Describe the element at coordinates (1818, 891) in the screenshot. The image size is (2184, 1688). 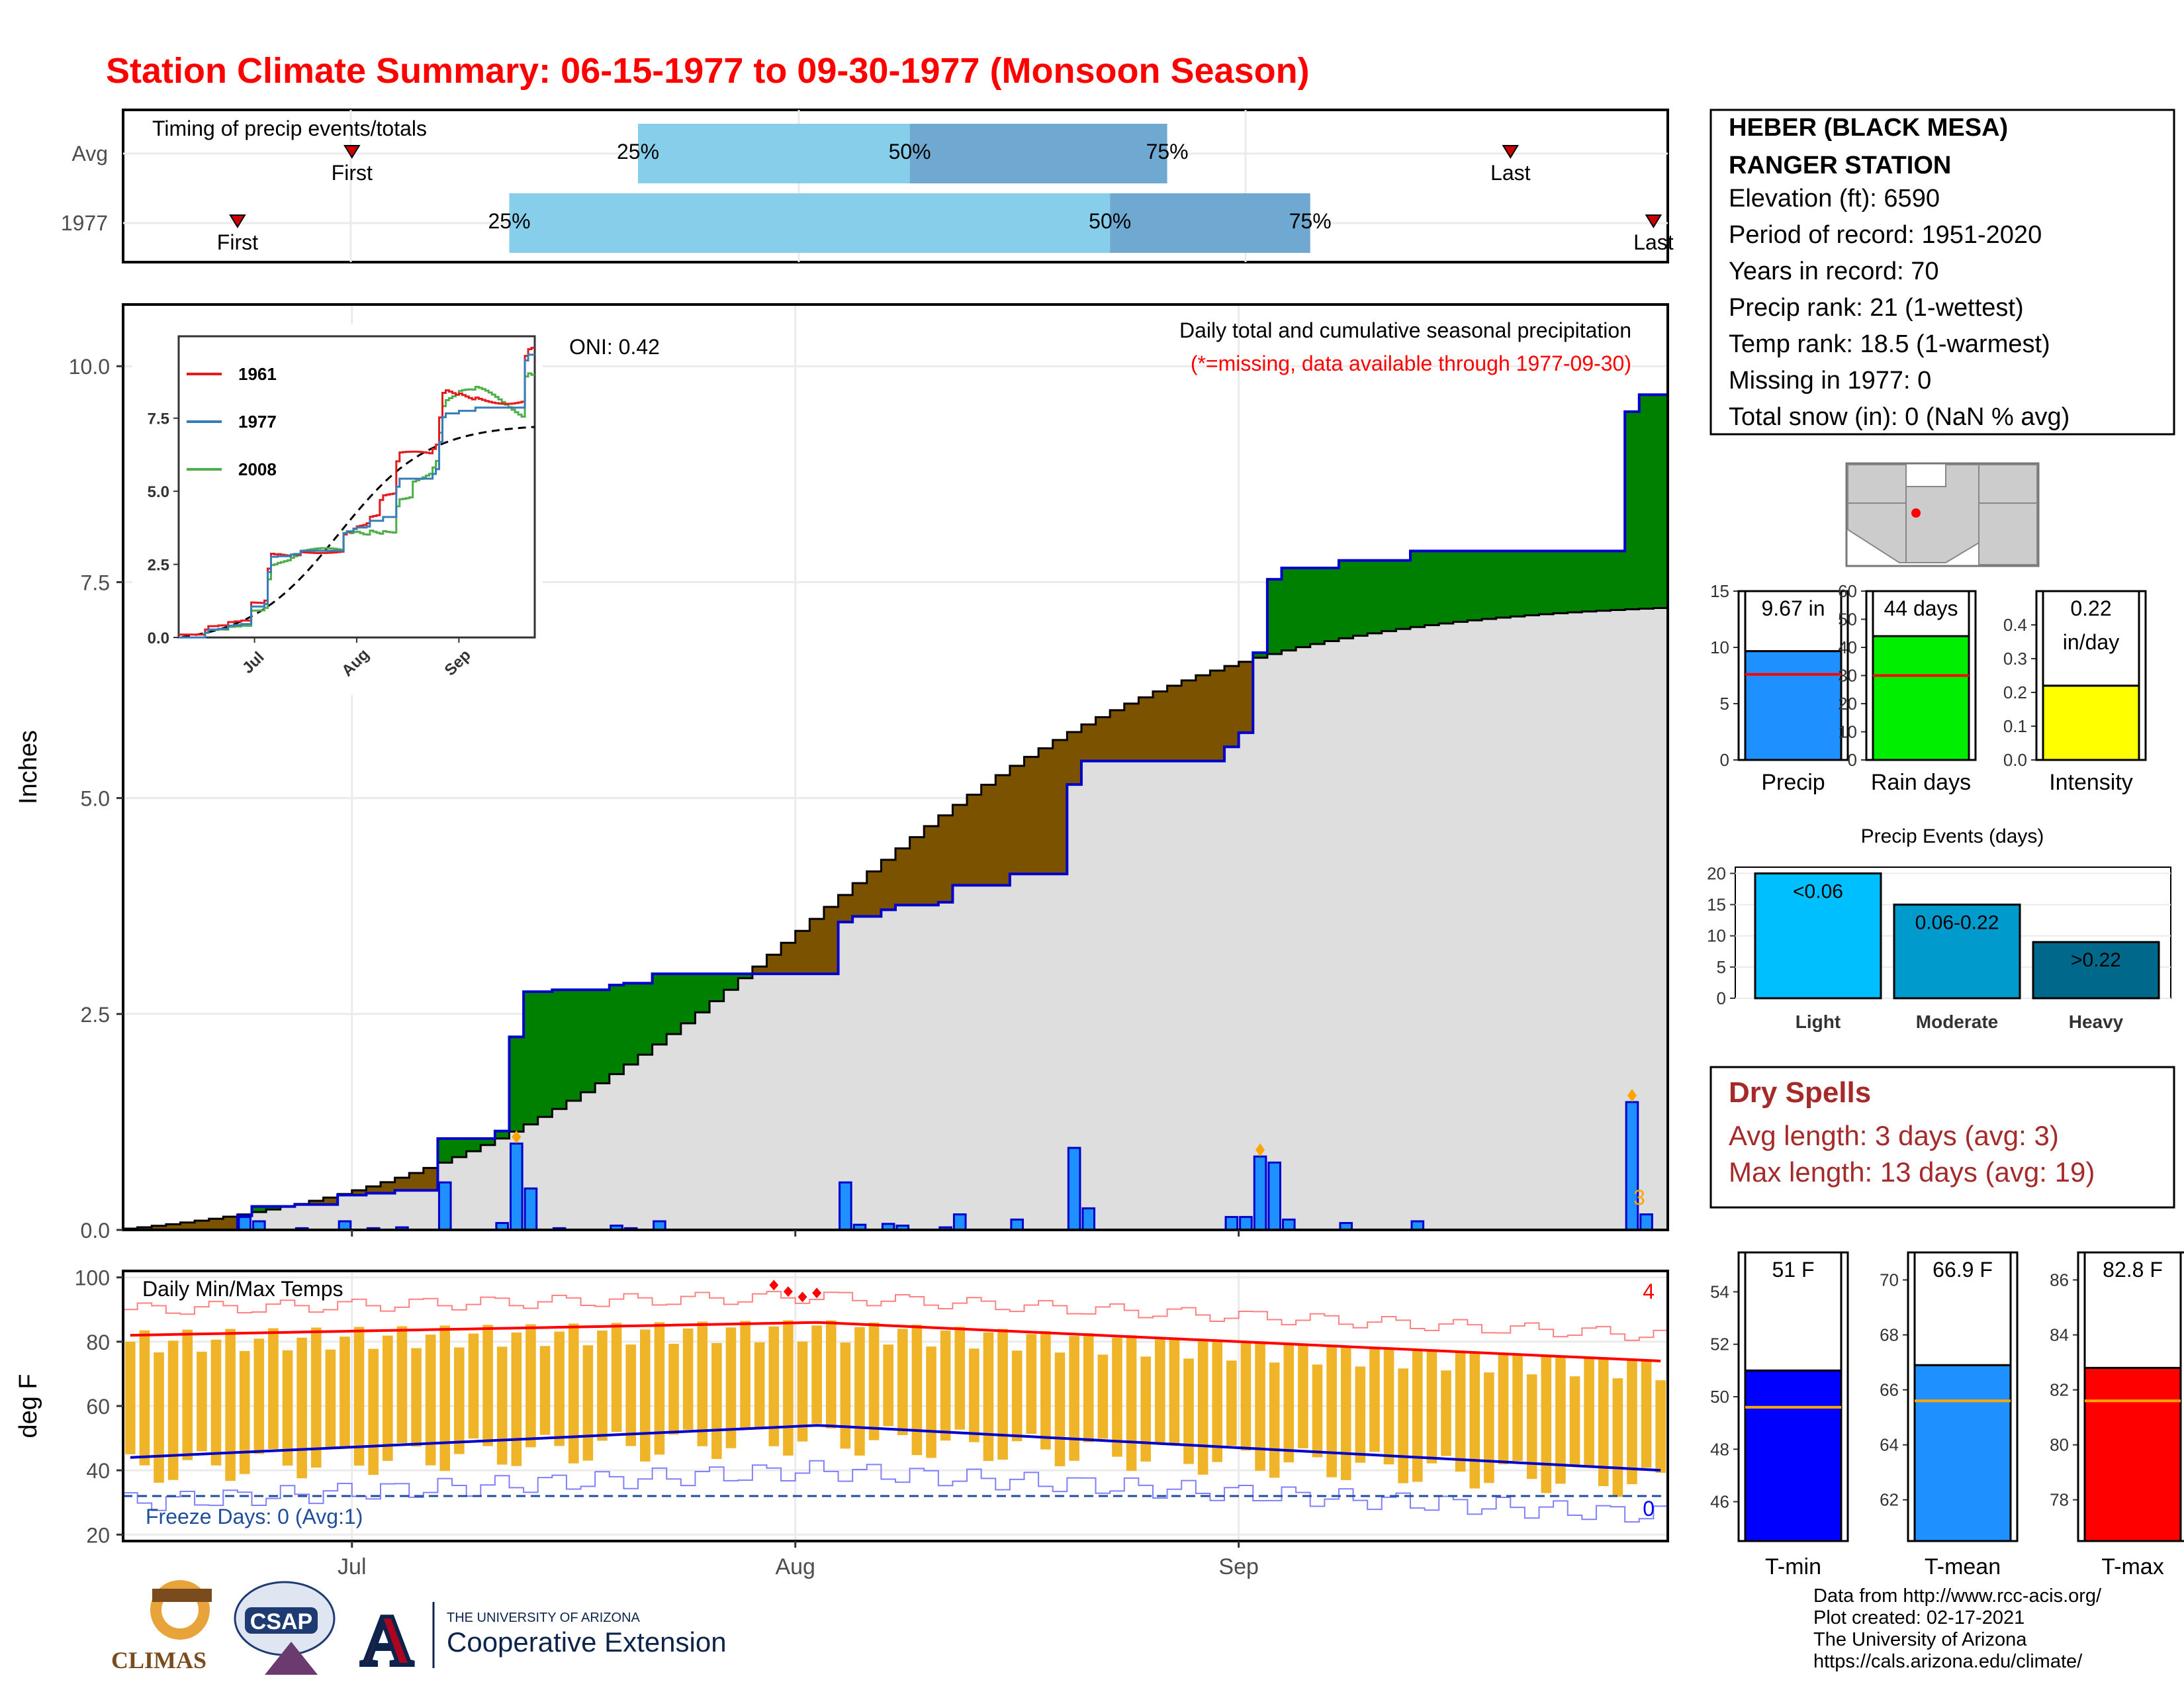
I see `events-bar-label: <0.06` at that location.